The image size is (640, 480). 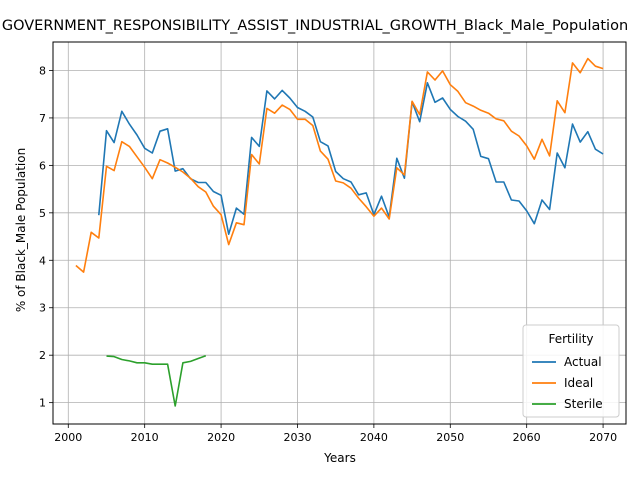 I want to click on y-tick-label: 6, so click(x=42, y=165).